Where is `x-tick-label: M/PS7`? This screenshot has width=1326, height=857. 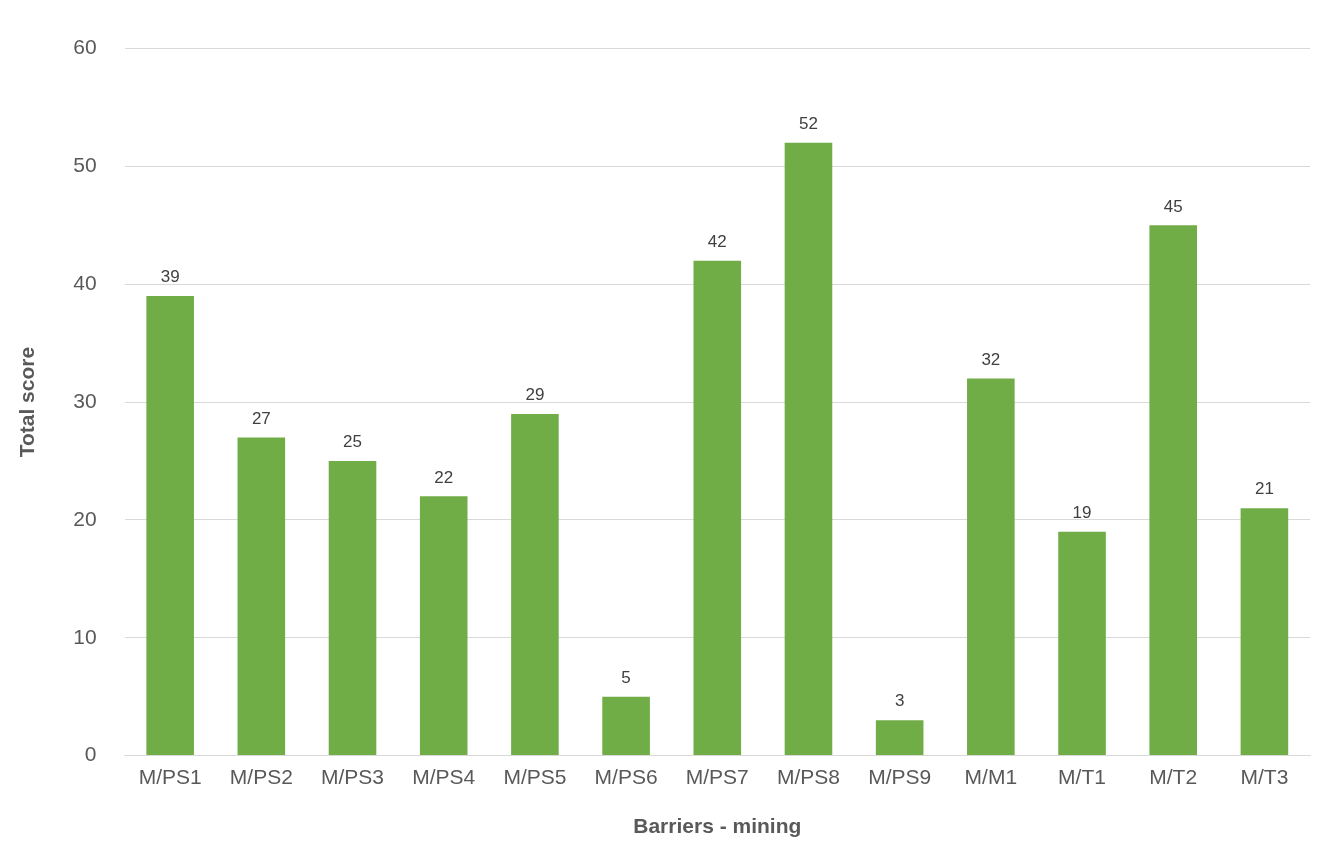 x-tick-label: M/PS7 is located at coordinates (717, 776).